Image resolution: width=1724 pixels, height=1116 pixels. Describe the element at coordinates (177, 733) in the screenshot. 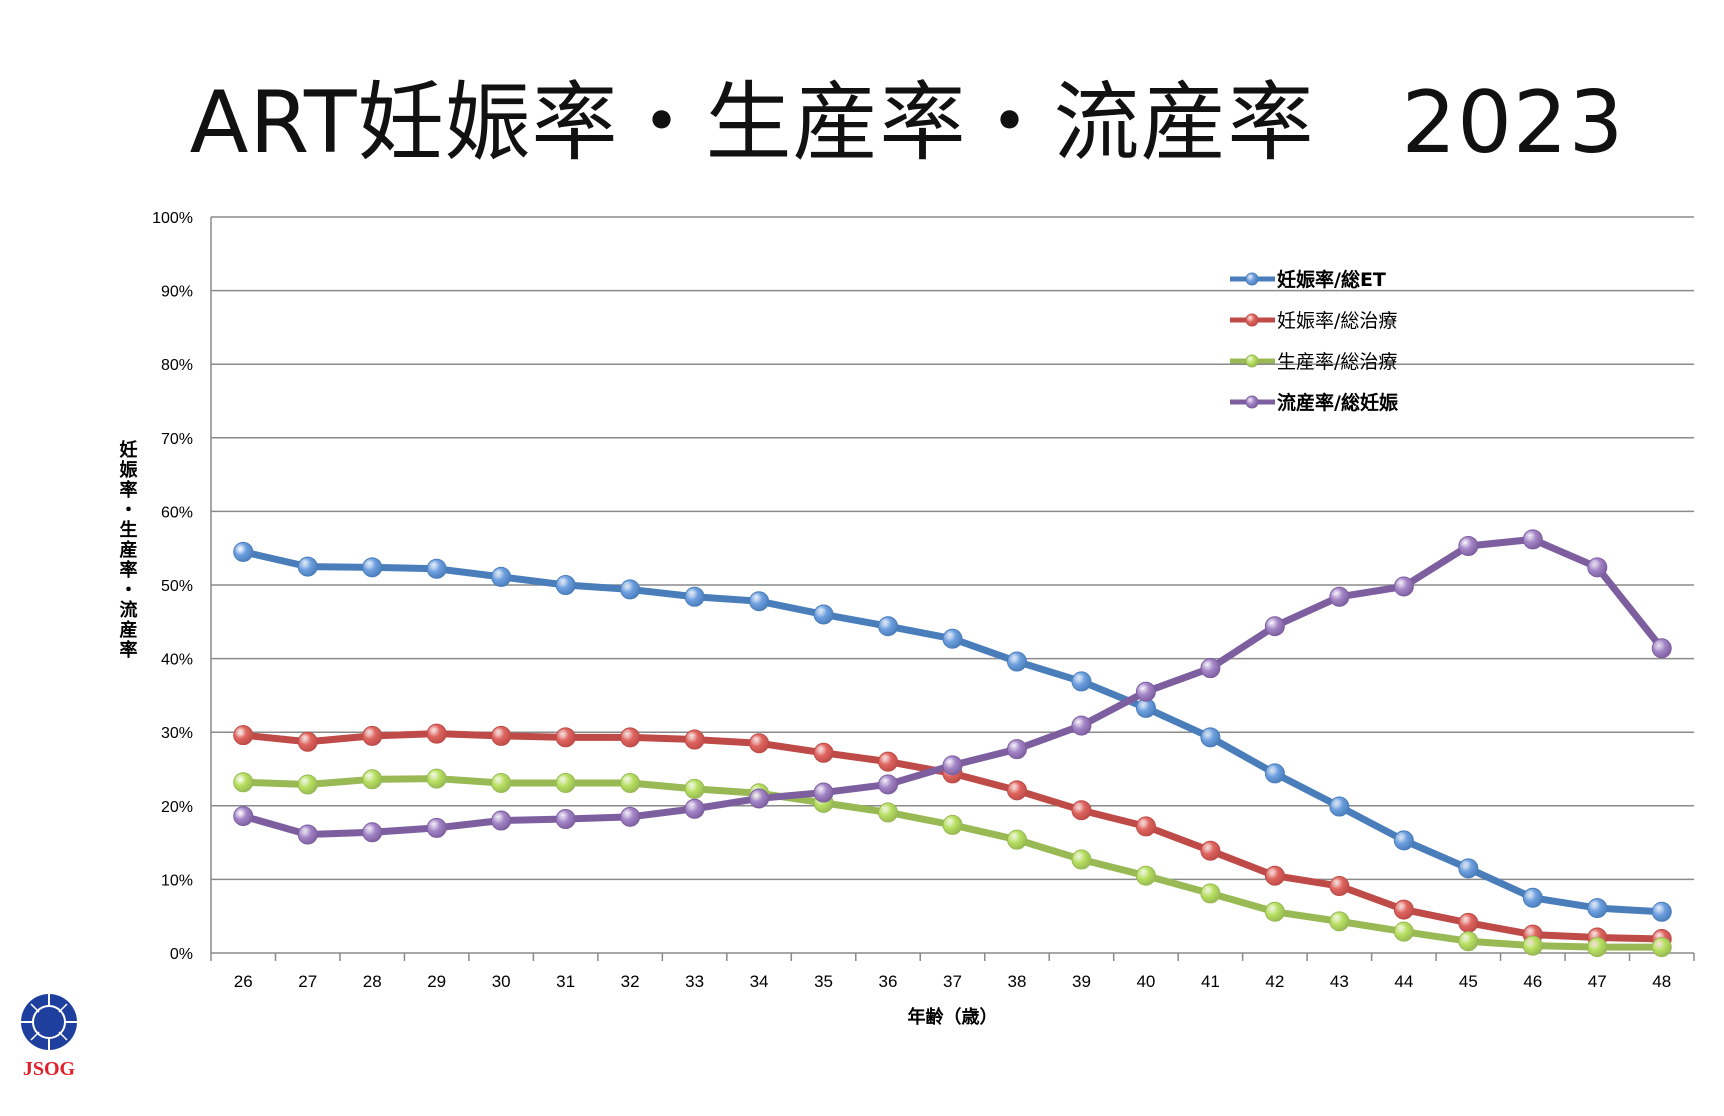

I see `y-tick-label: 30%` at that location.